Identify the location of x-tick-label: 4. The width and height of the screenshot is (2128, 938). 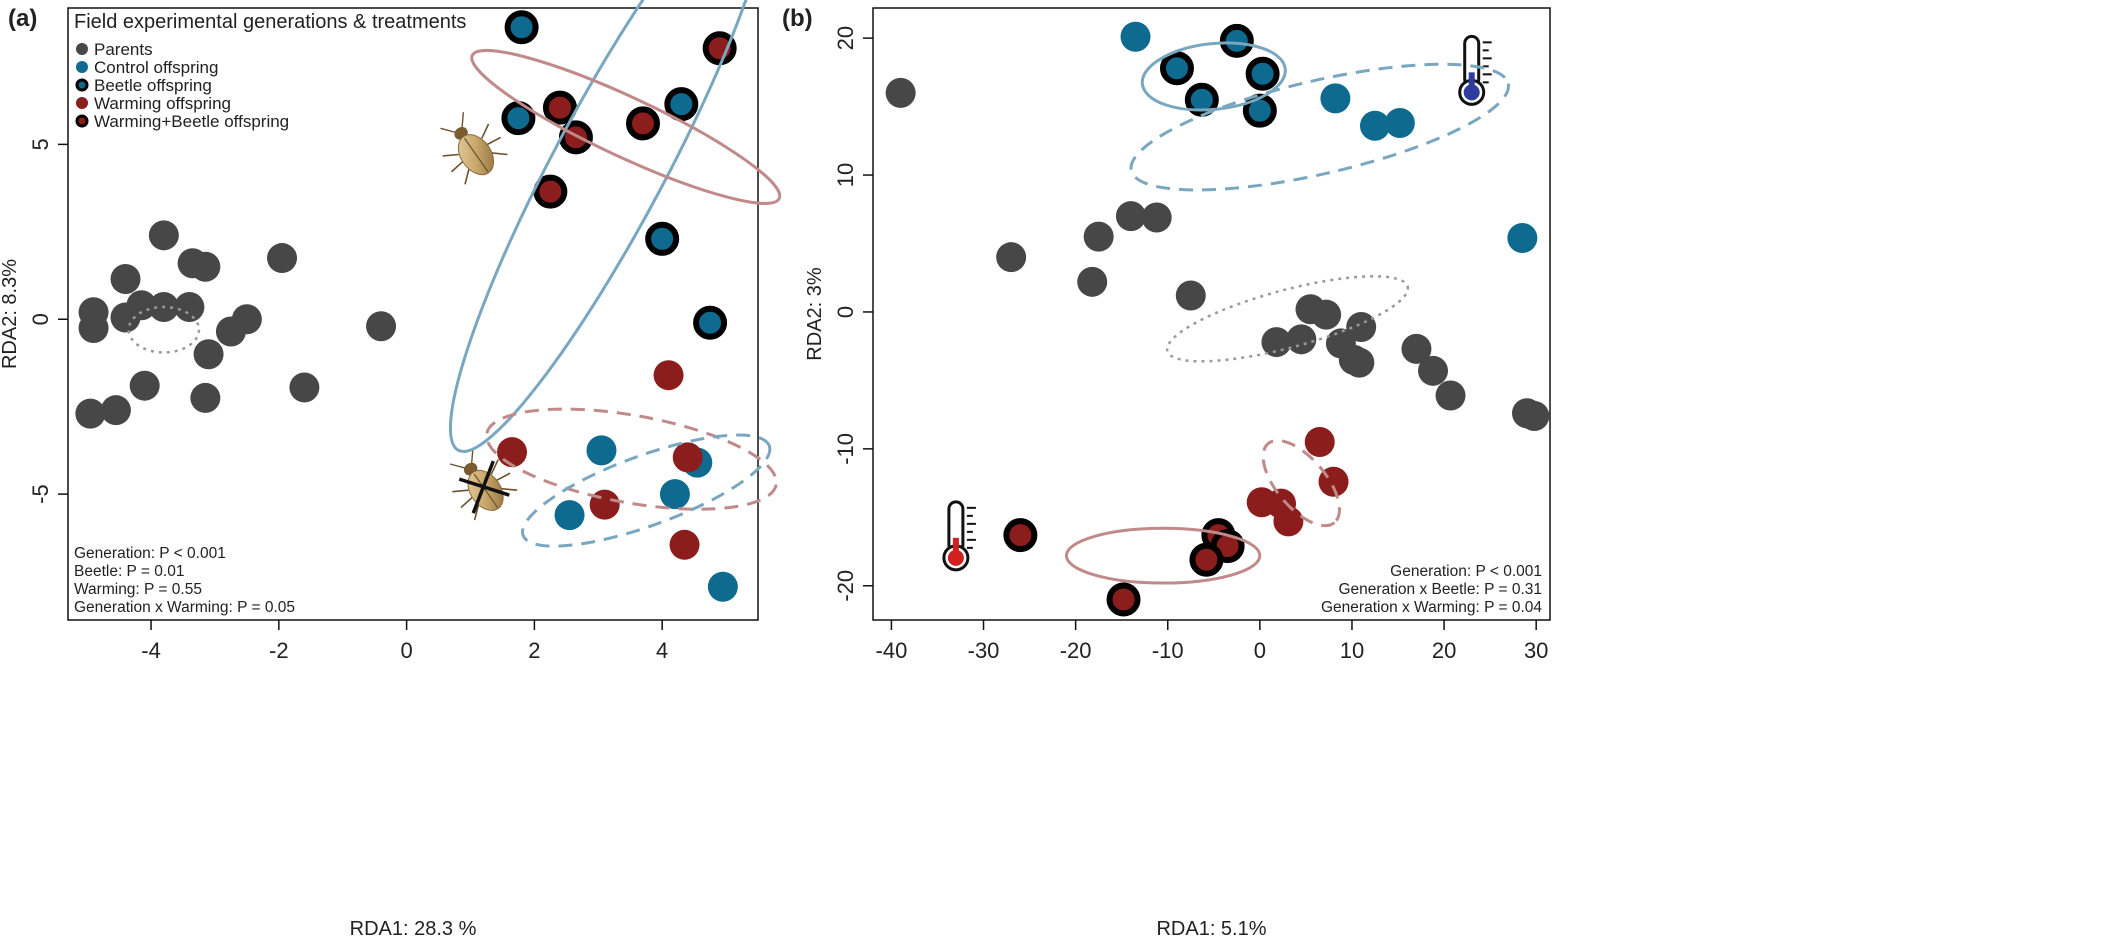
(662, 650).